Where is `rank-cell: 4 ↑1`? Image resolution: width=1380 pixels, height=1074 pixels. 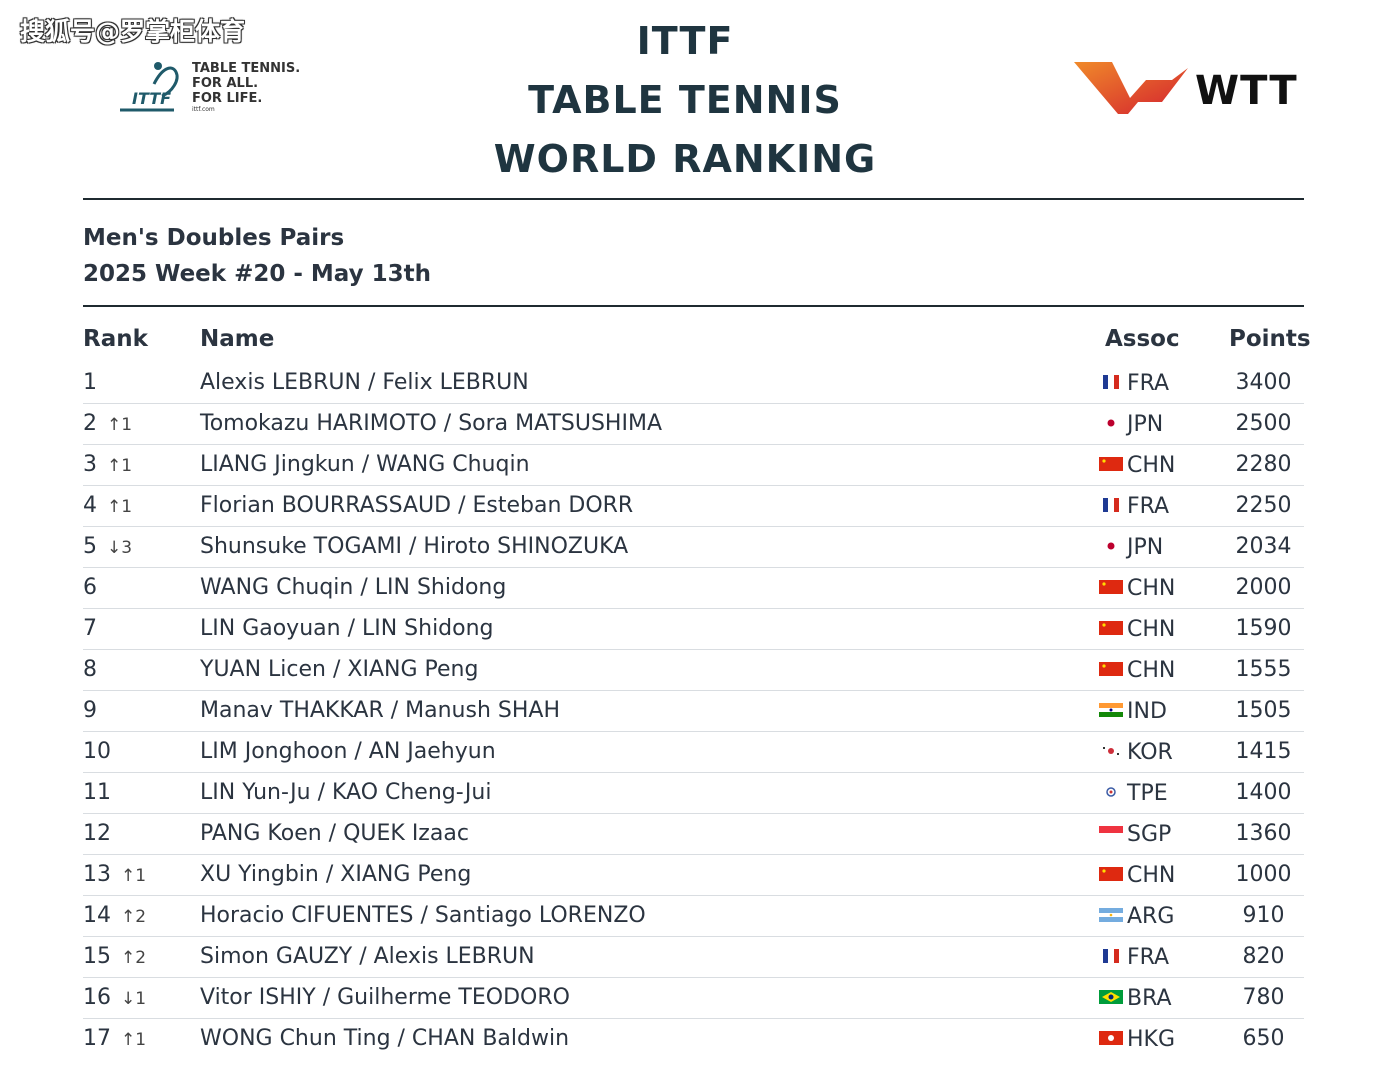 rank-cell: 4 ↑1 is located at coordinates (107, 505).